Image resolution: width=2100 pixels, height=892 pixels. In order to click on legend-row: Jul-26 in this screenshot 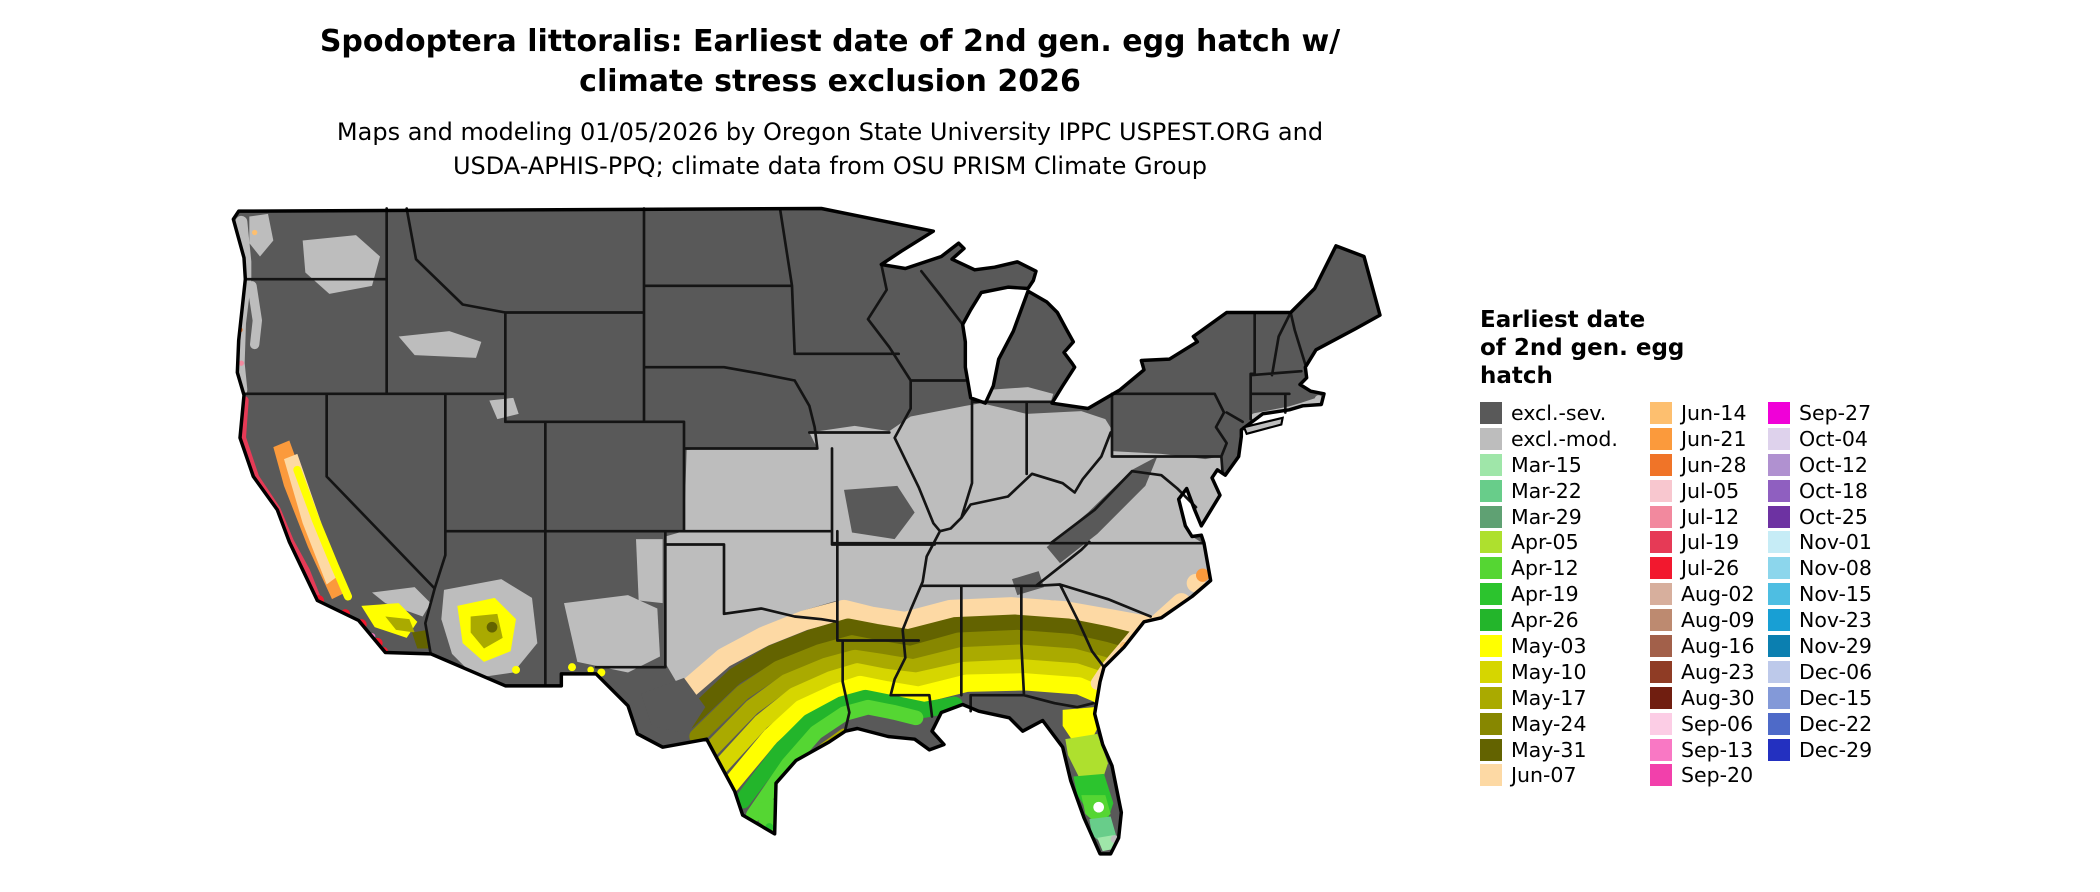, I will do `click(1709, 568)`.